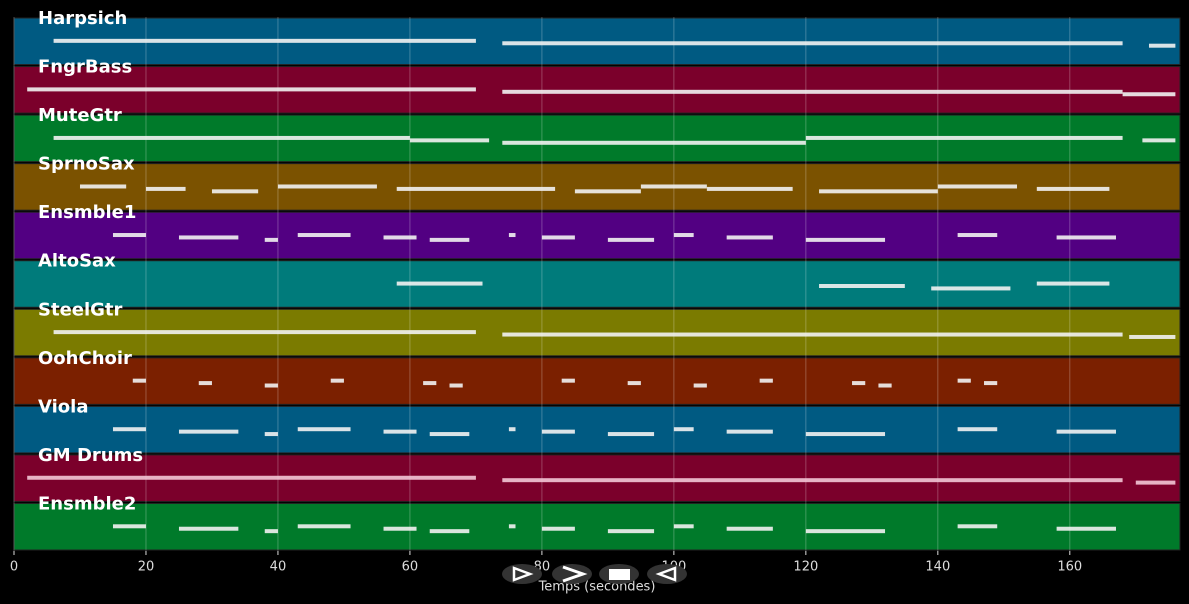  Describe the element at coordinates (80, 309) in the screenshot. I see `track-name: SteelGtr` at that location.